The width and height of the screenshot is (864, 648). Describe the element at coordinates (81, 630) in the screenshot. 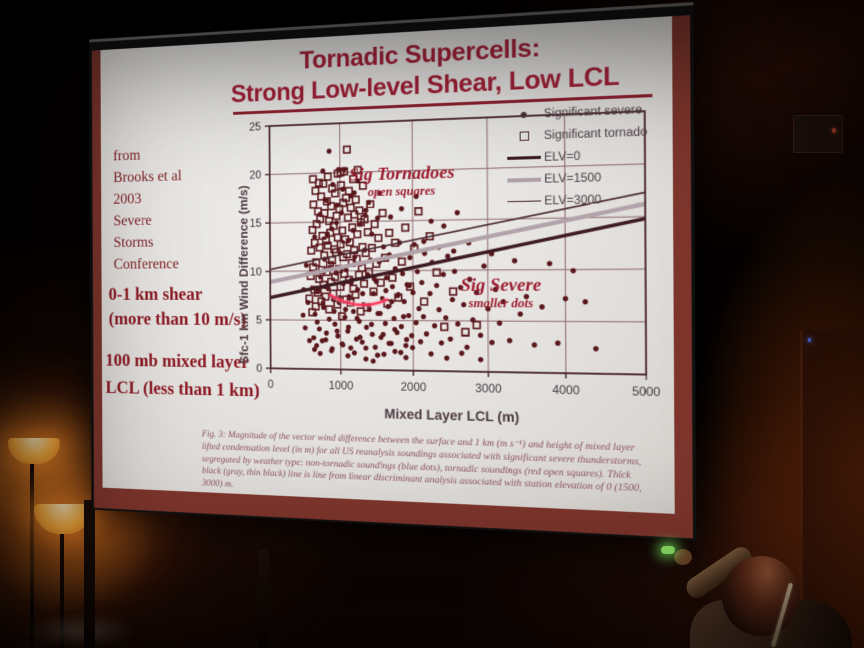

I see `floor-light-reflection` at that location.